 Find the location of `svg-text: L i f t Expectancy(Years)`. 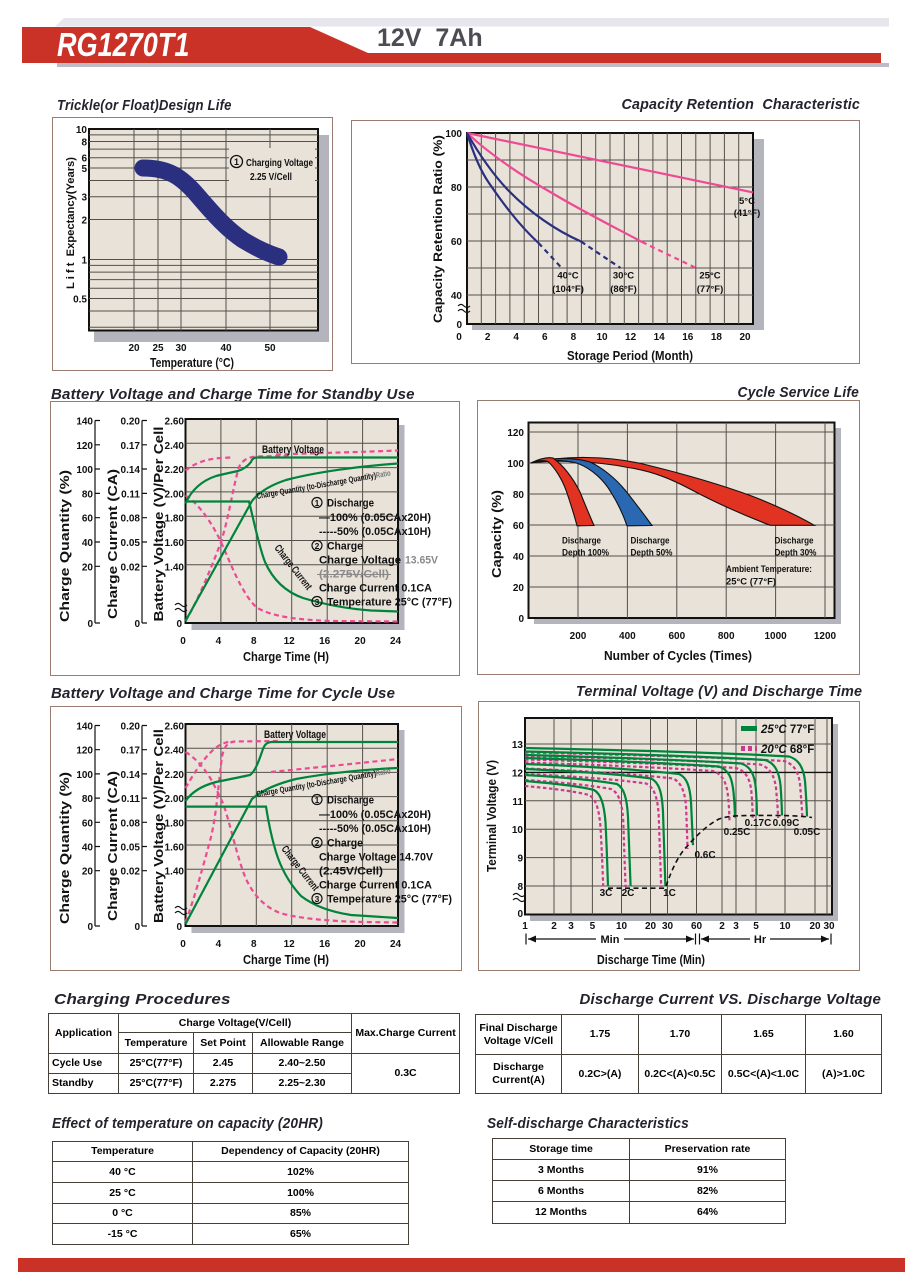

svg-text: L i f t Expectancy(Years) is located at coordinates (71, 223).